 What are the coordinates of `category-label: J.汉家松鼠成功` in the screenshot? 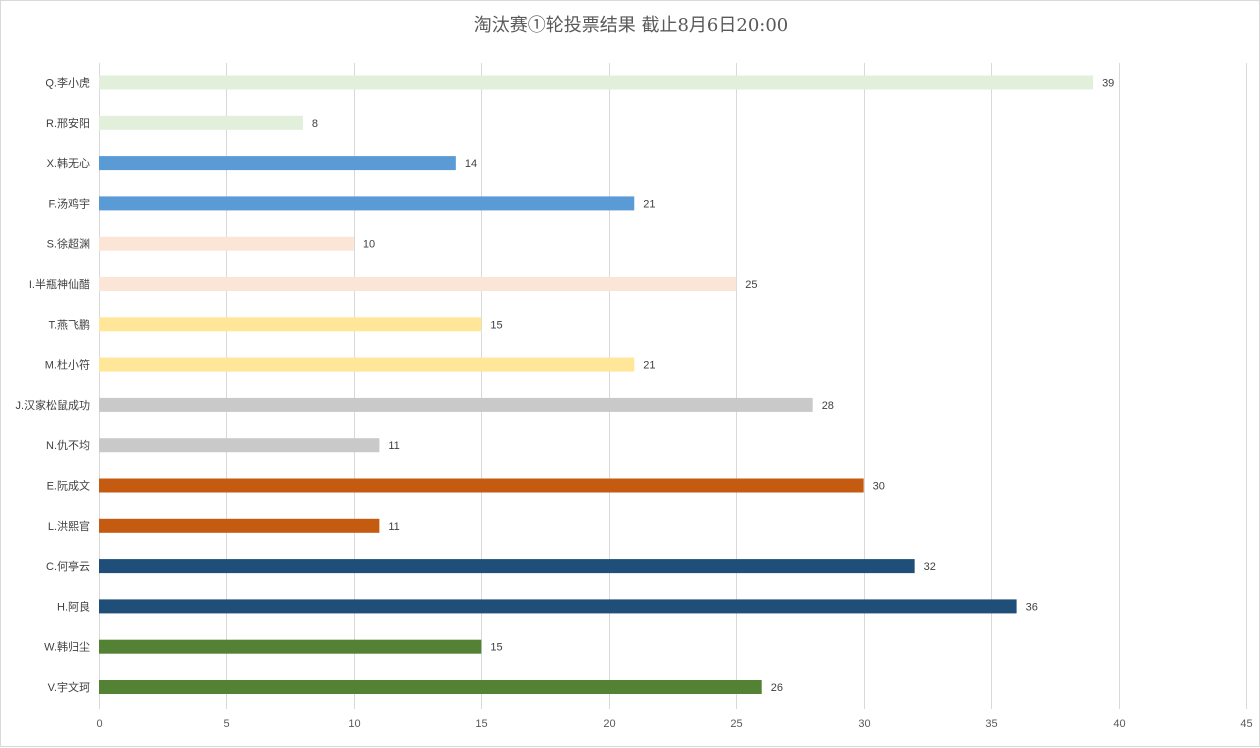 It's located at (52, 405).